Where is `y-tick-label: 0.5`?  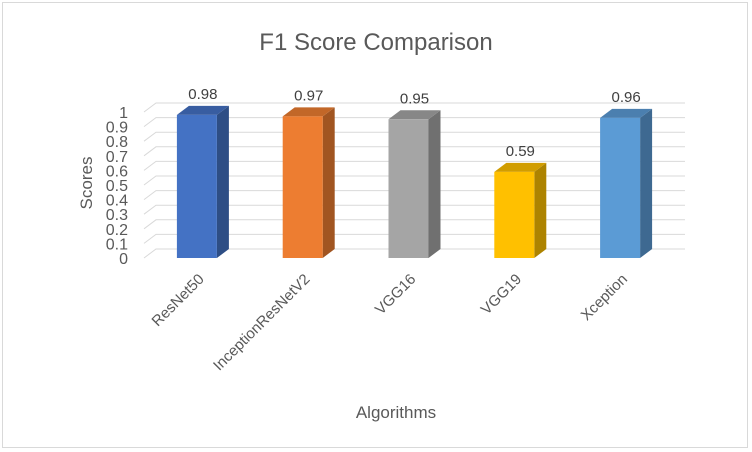
y-tick-label: 0.5 is located at coordinates (117, 186).